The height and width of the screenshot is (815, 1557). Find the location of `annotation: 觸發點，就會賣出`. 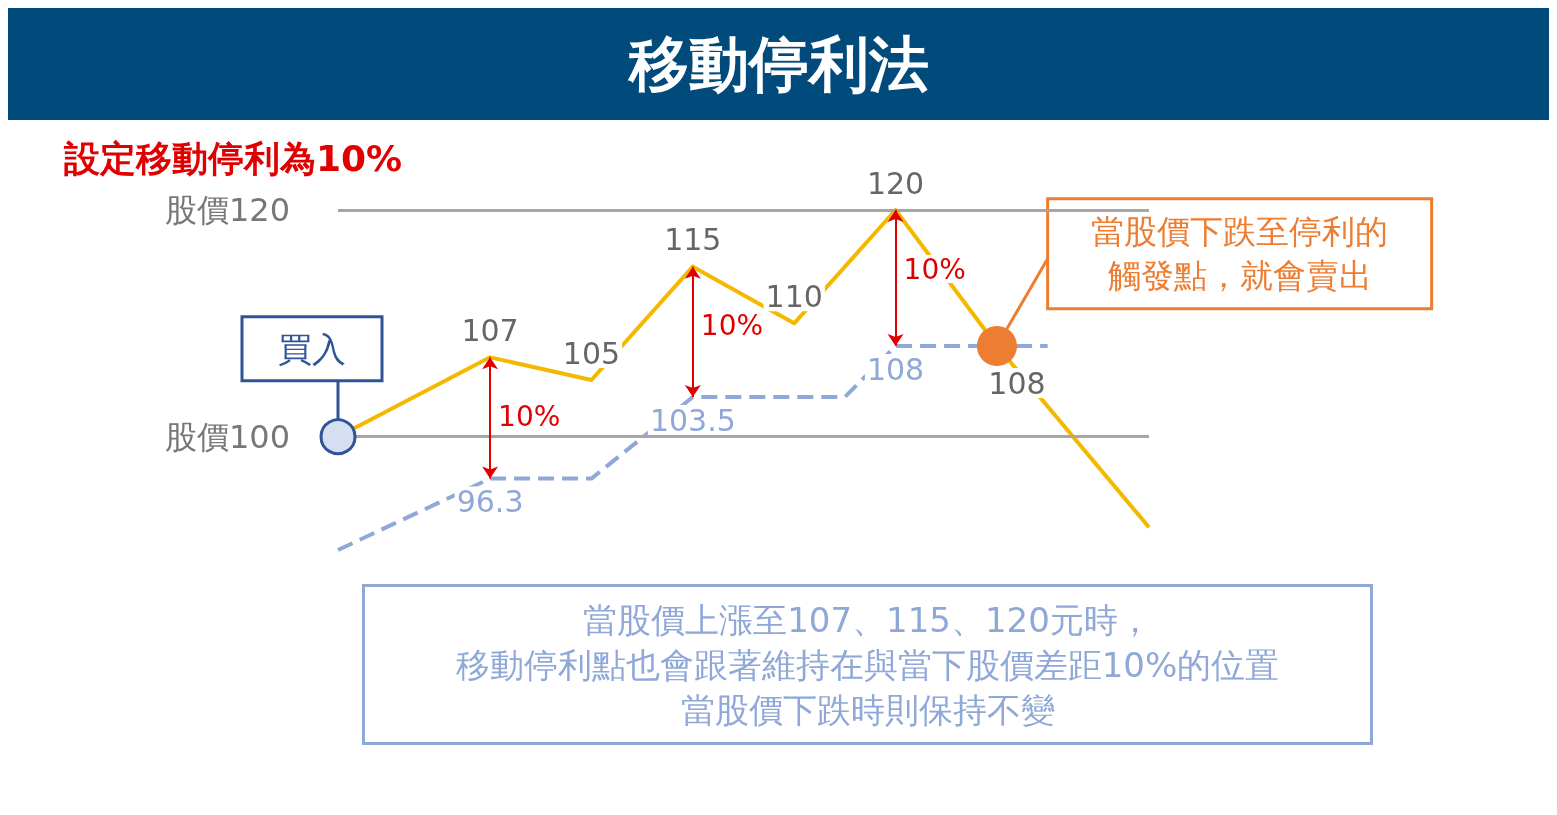

annotation: 觸發點，就會賣出 is located at coordinates (1239, 276).